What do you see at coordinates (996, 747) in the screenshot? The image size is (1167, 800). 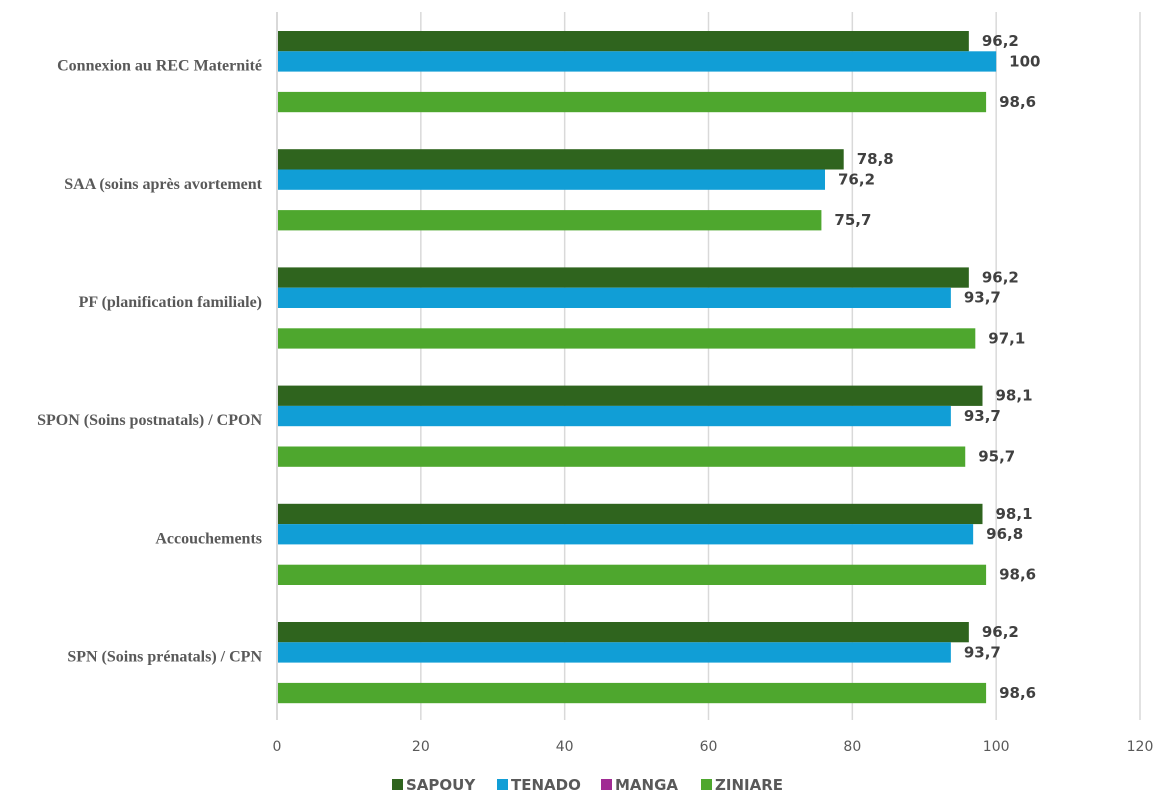 I see `x-tick-label: 100` at bounding box center [996, 747].